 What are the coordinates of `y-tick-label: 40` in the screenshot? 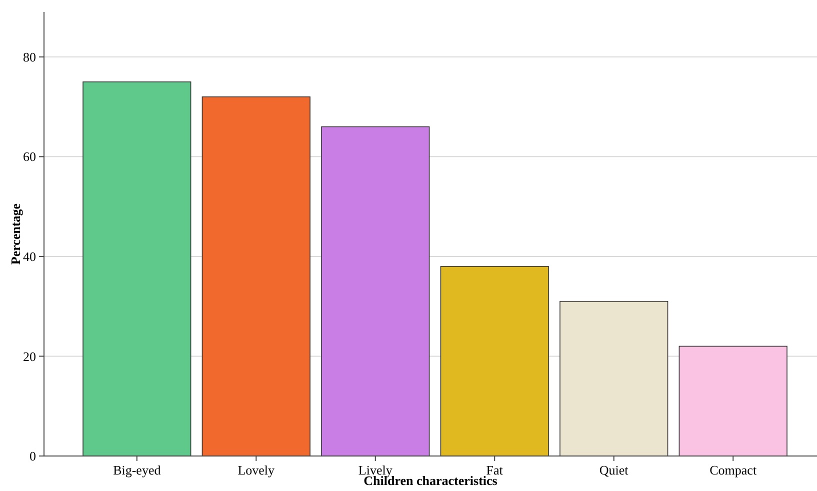 It's located at (29, 256).